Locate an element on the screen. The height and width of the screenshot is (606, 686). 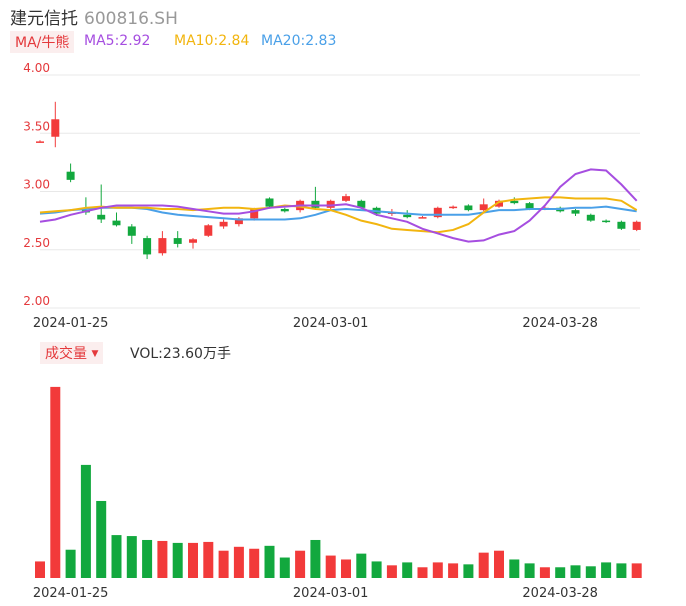
ma5-legend: MA5:2.92 is located at coordinates (117, 41).